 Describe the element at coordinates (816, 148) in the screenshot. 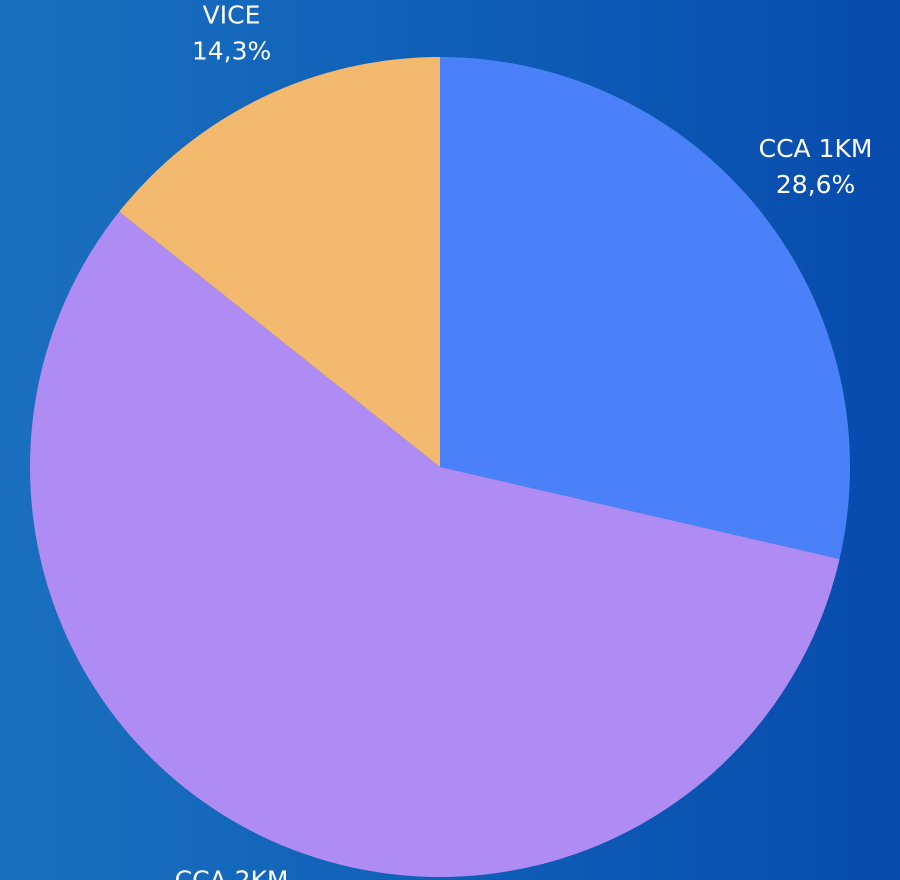

I see `slice-label: CCA 1KM` at that location.